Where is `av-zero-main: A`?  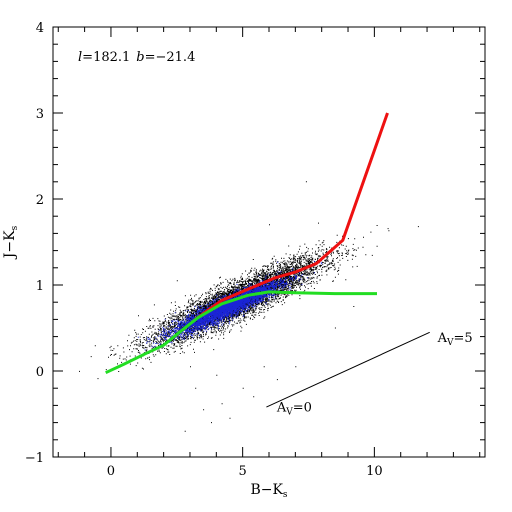 av-zero-main: A is located at coordinates (281, 407).